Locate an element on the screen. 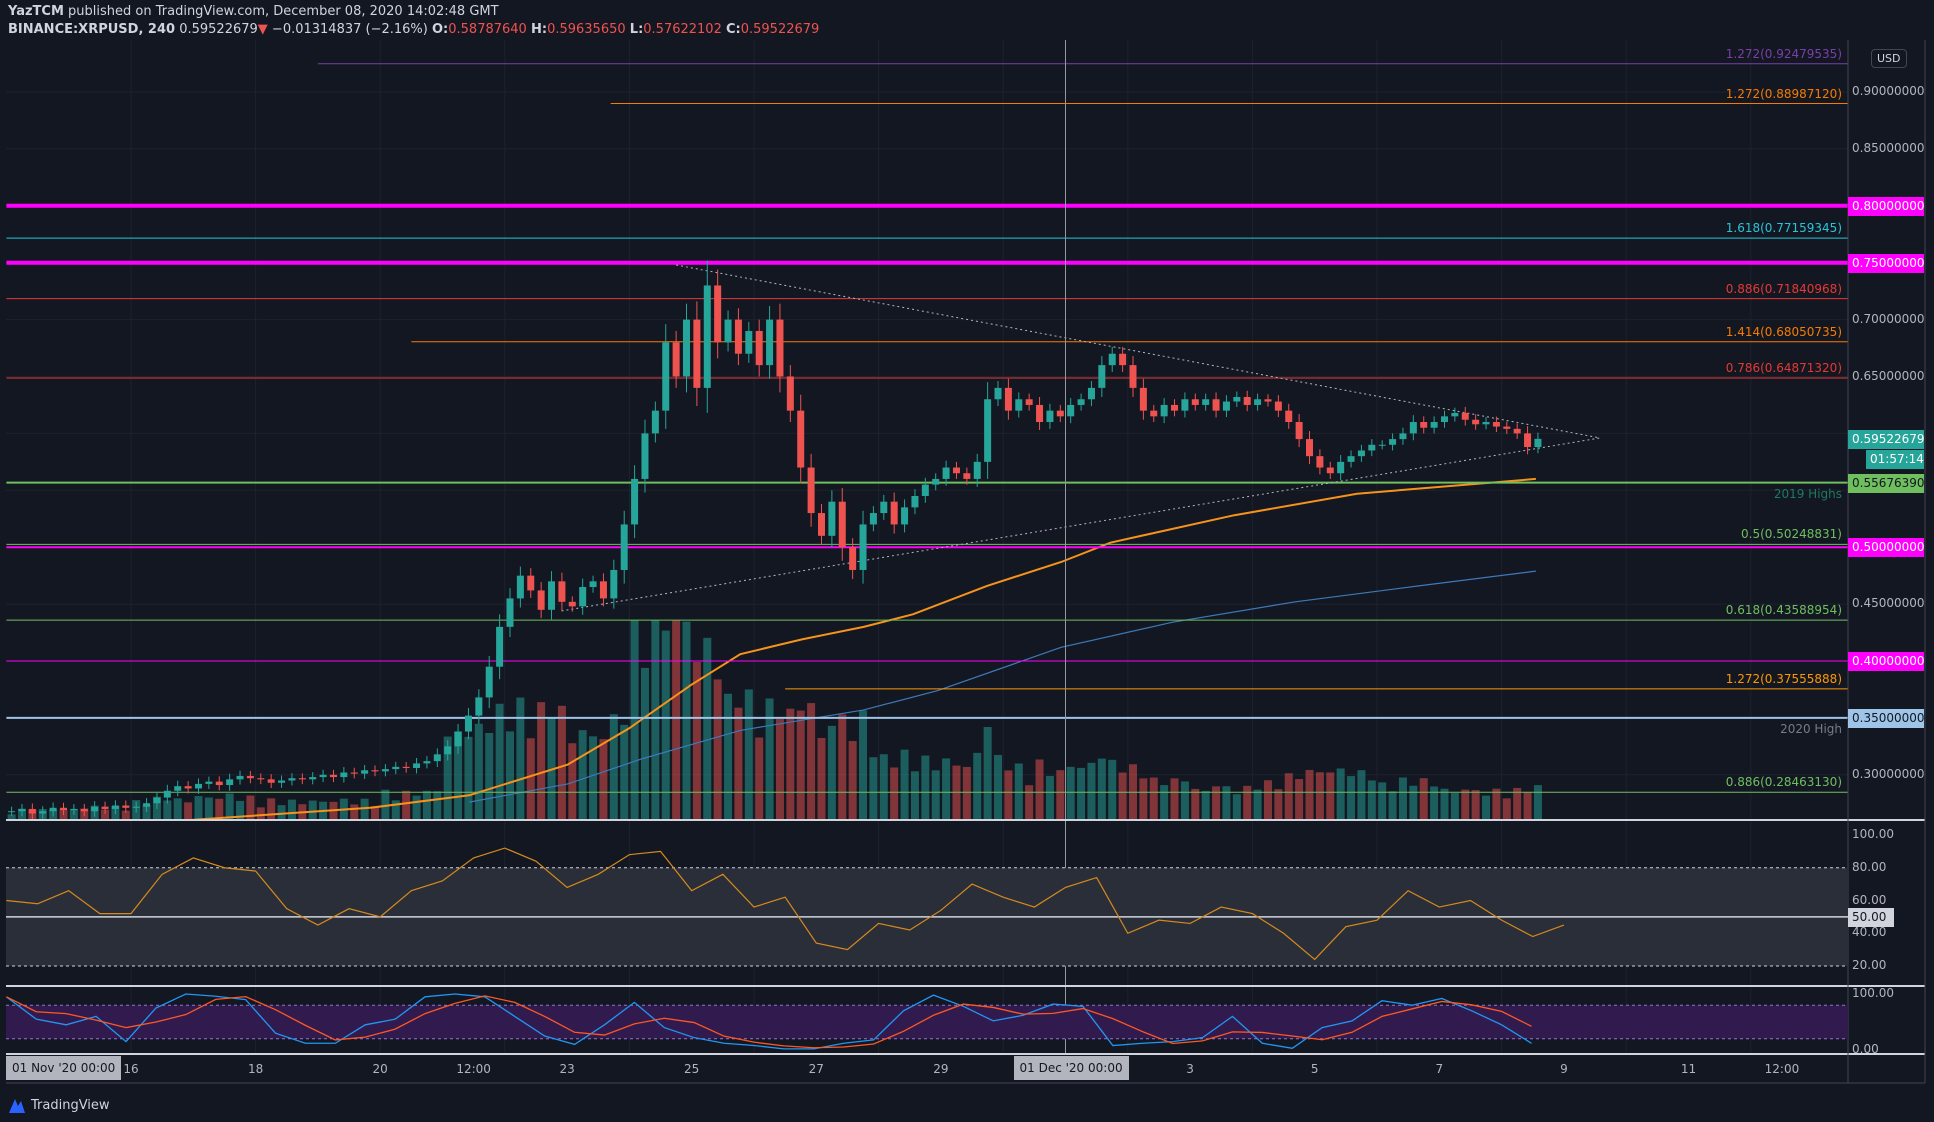  close-value: 0.59522679 is located at coordinates (780, 29).